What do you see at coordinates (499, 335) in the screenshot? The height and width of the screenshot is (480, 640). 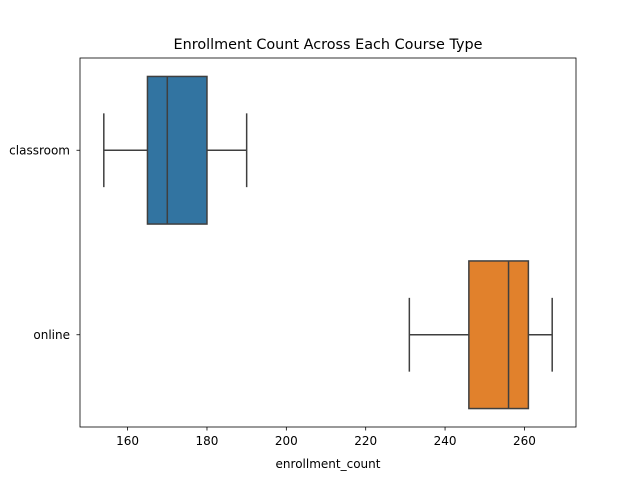 I see `box-iqr-online` at bounding box center [499, 335].